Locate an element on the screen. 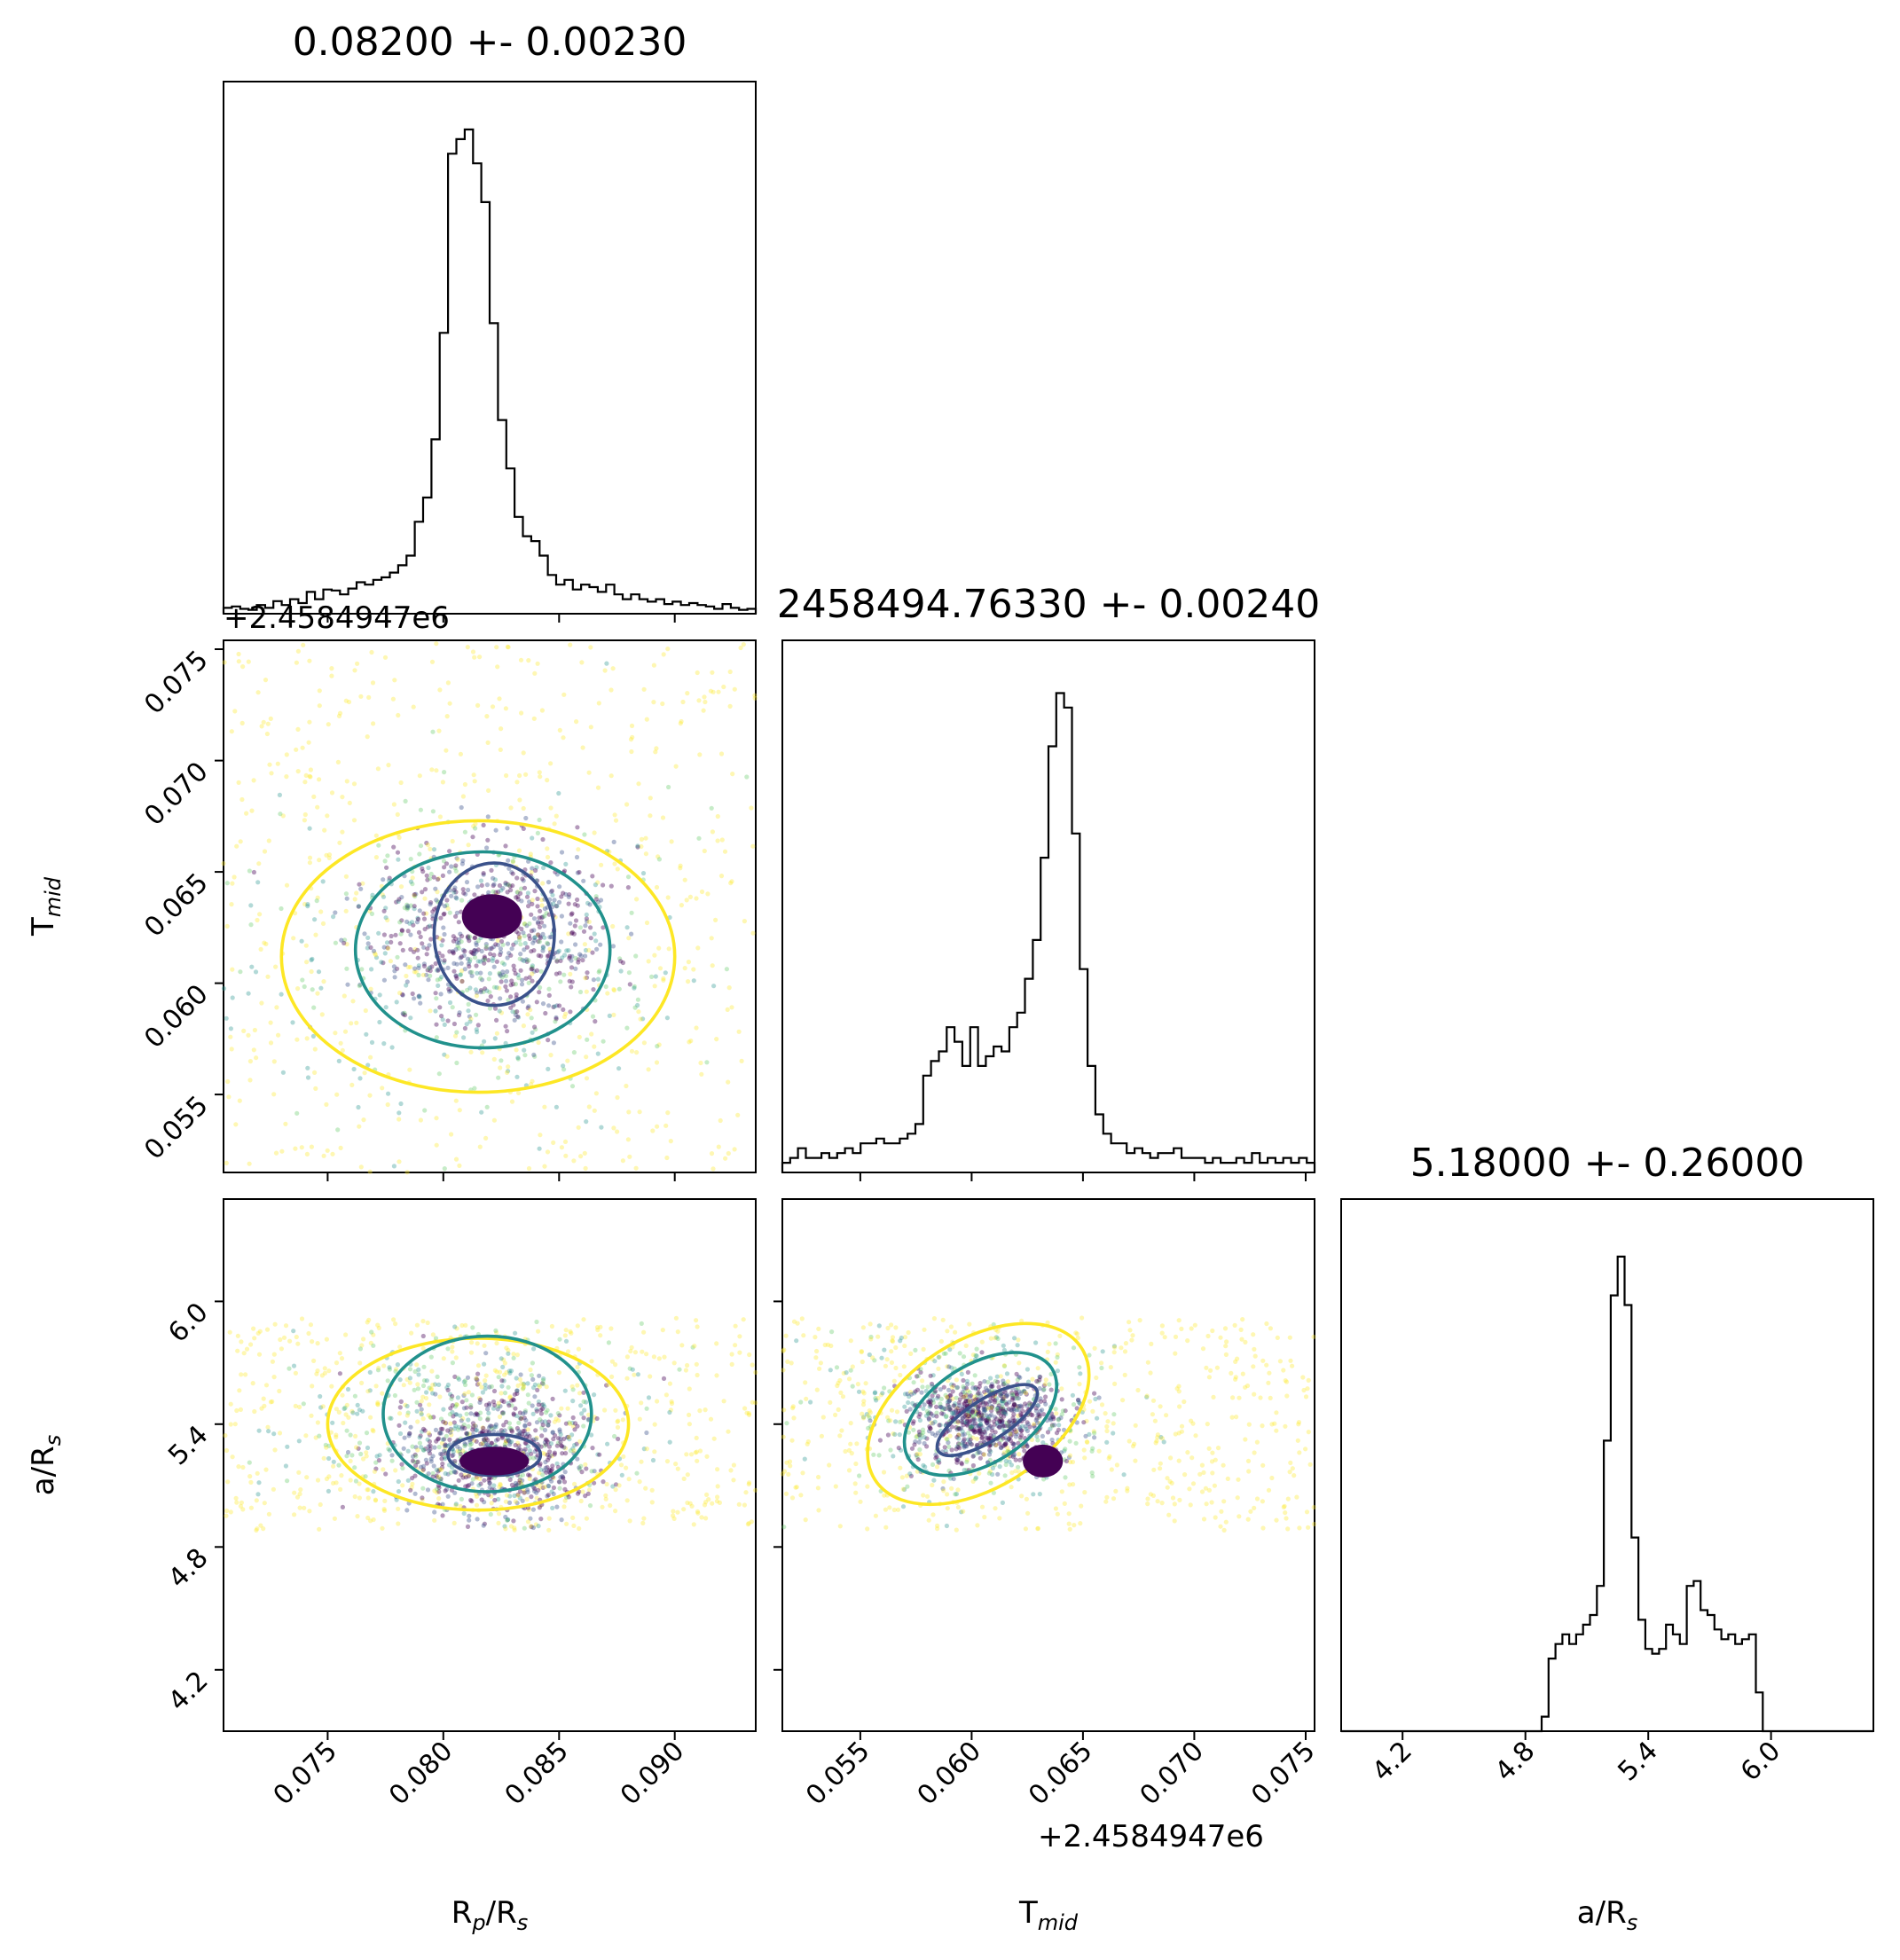  panel-hist-rp is located at coordinates (490, 348).